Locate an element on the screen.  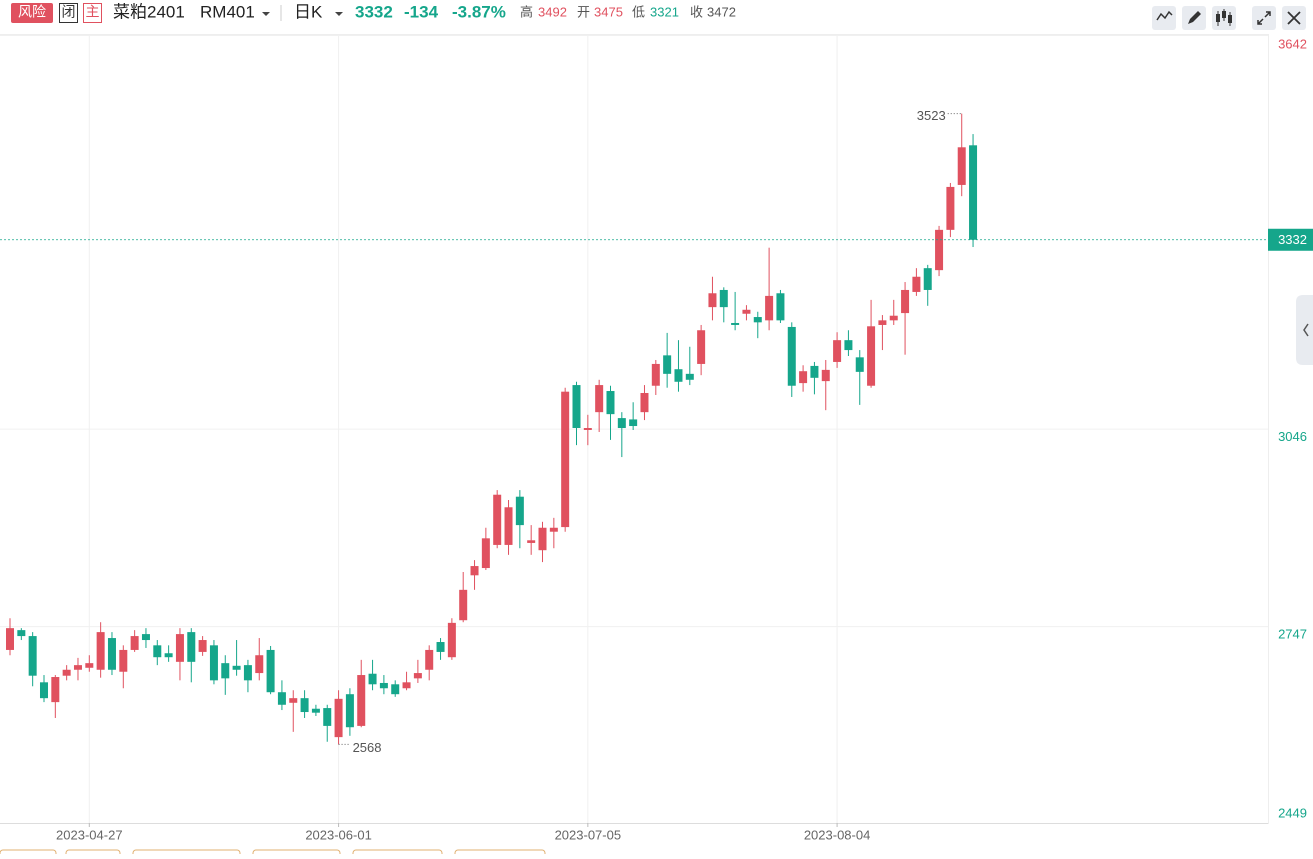
last-price: 3332 is located at coordinates (374, 11).